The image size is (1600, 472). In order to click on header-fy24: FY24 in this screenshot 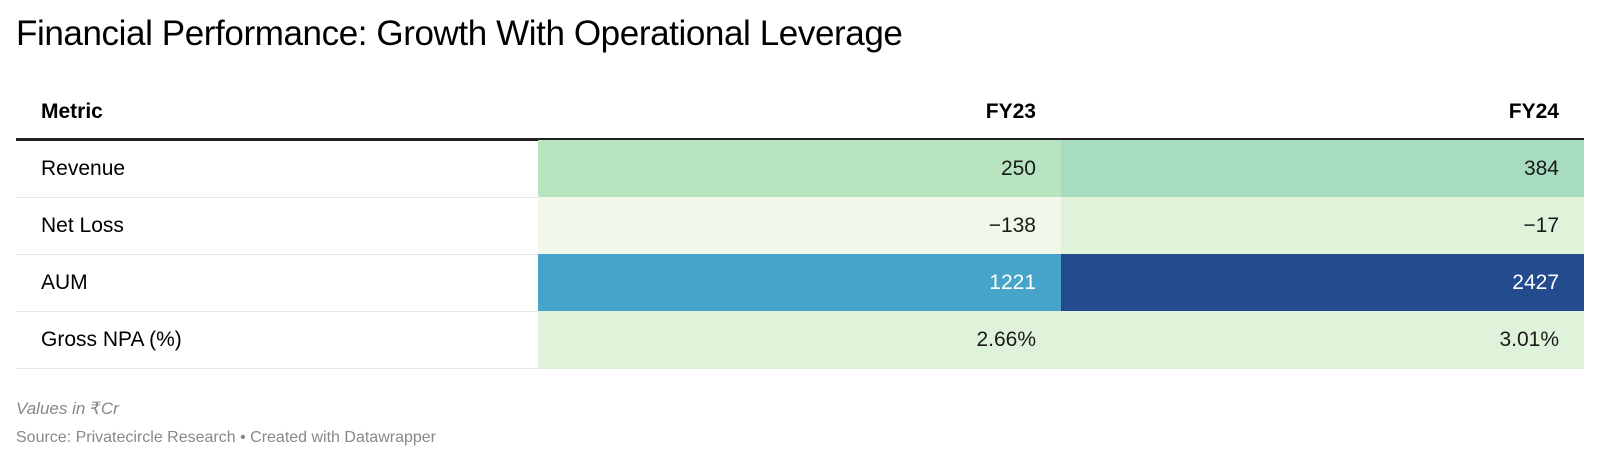, I will do `click(1533, 111)`.